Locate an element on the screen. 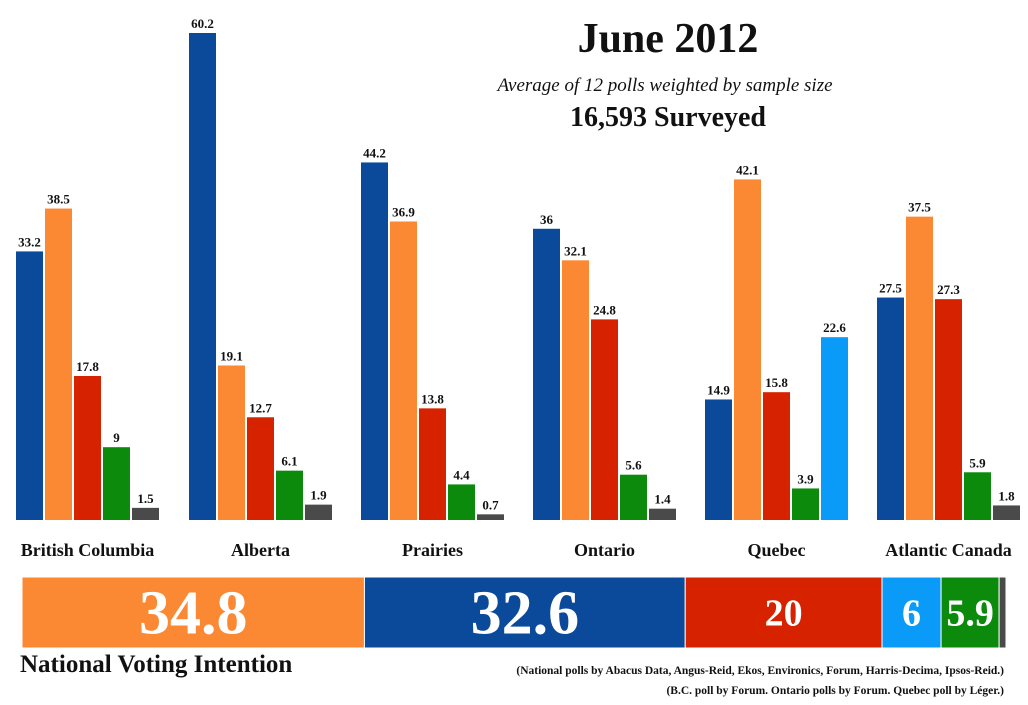 The width and height of the screenshot is (1028, 705). bar-label-4-1: 42.1 is located at coordinates (747, 169).